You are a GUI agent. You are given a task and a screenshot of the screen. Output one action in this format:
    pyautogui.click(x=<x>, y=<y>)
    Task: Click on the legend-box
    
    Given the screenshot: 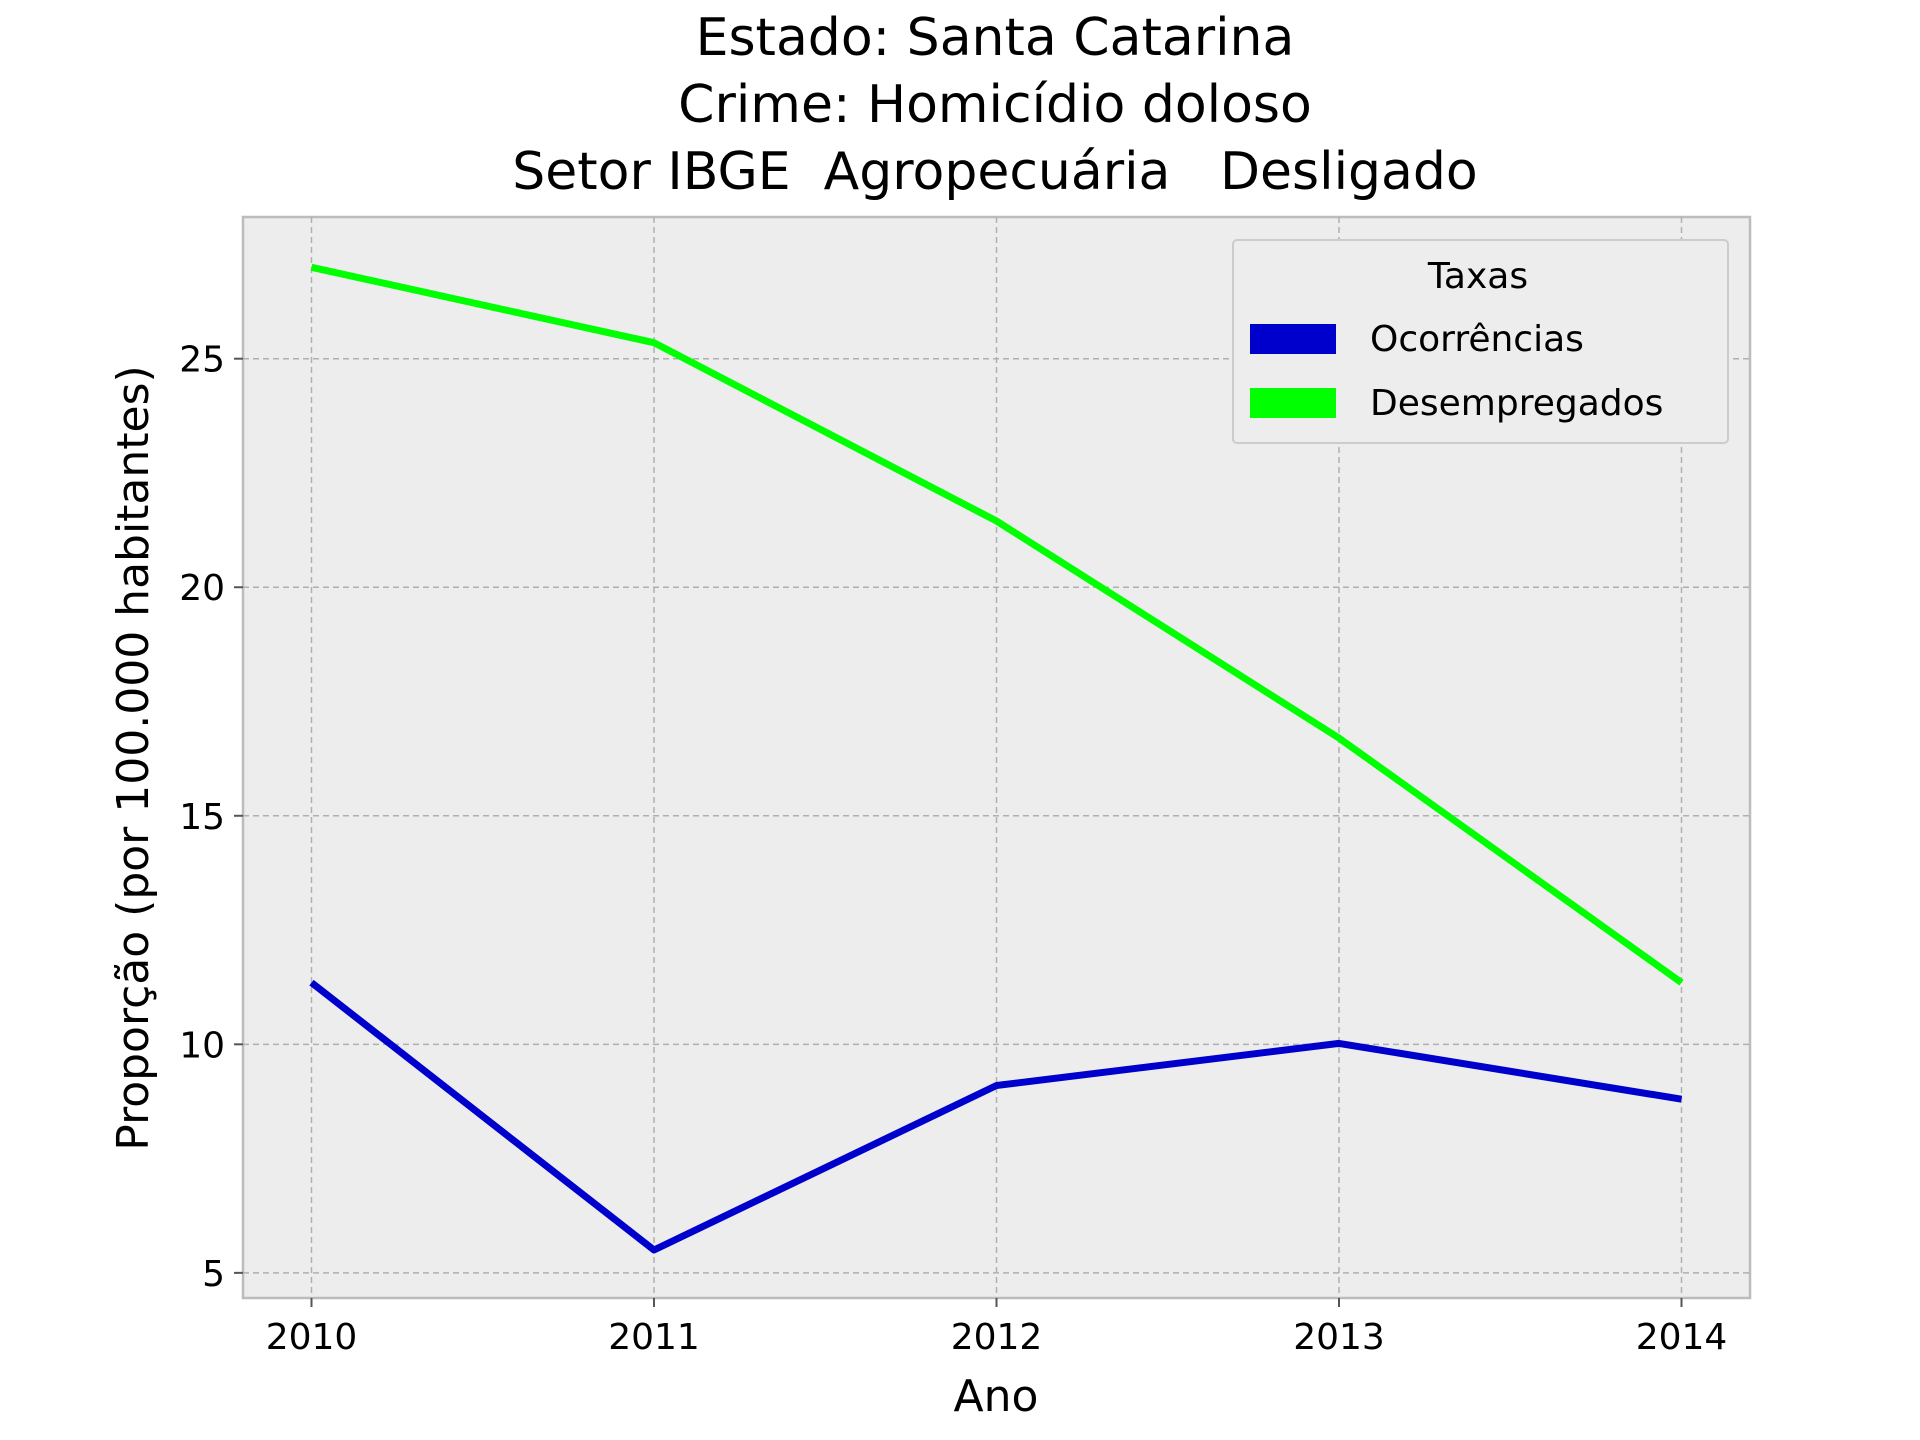 What is the action you would take?
    pyautogui.click(x=1480, y=341)
    